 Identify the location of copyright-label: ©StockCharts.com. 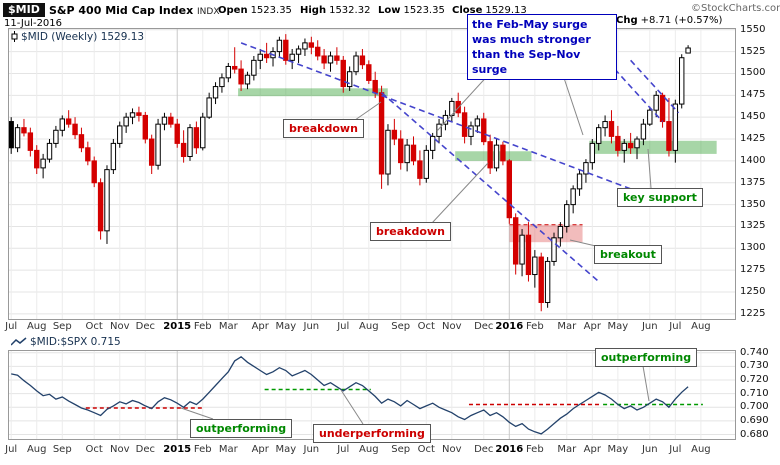
(735, 8).